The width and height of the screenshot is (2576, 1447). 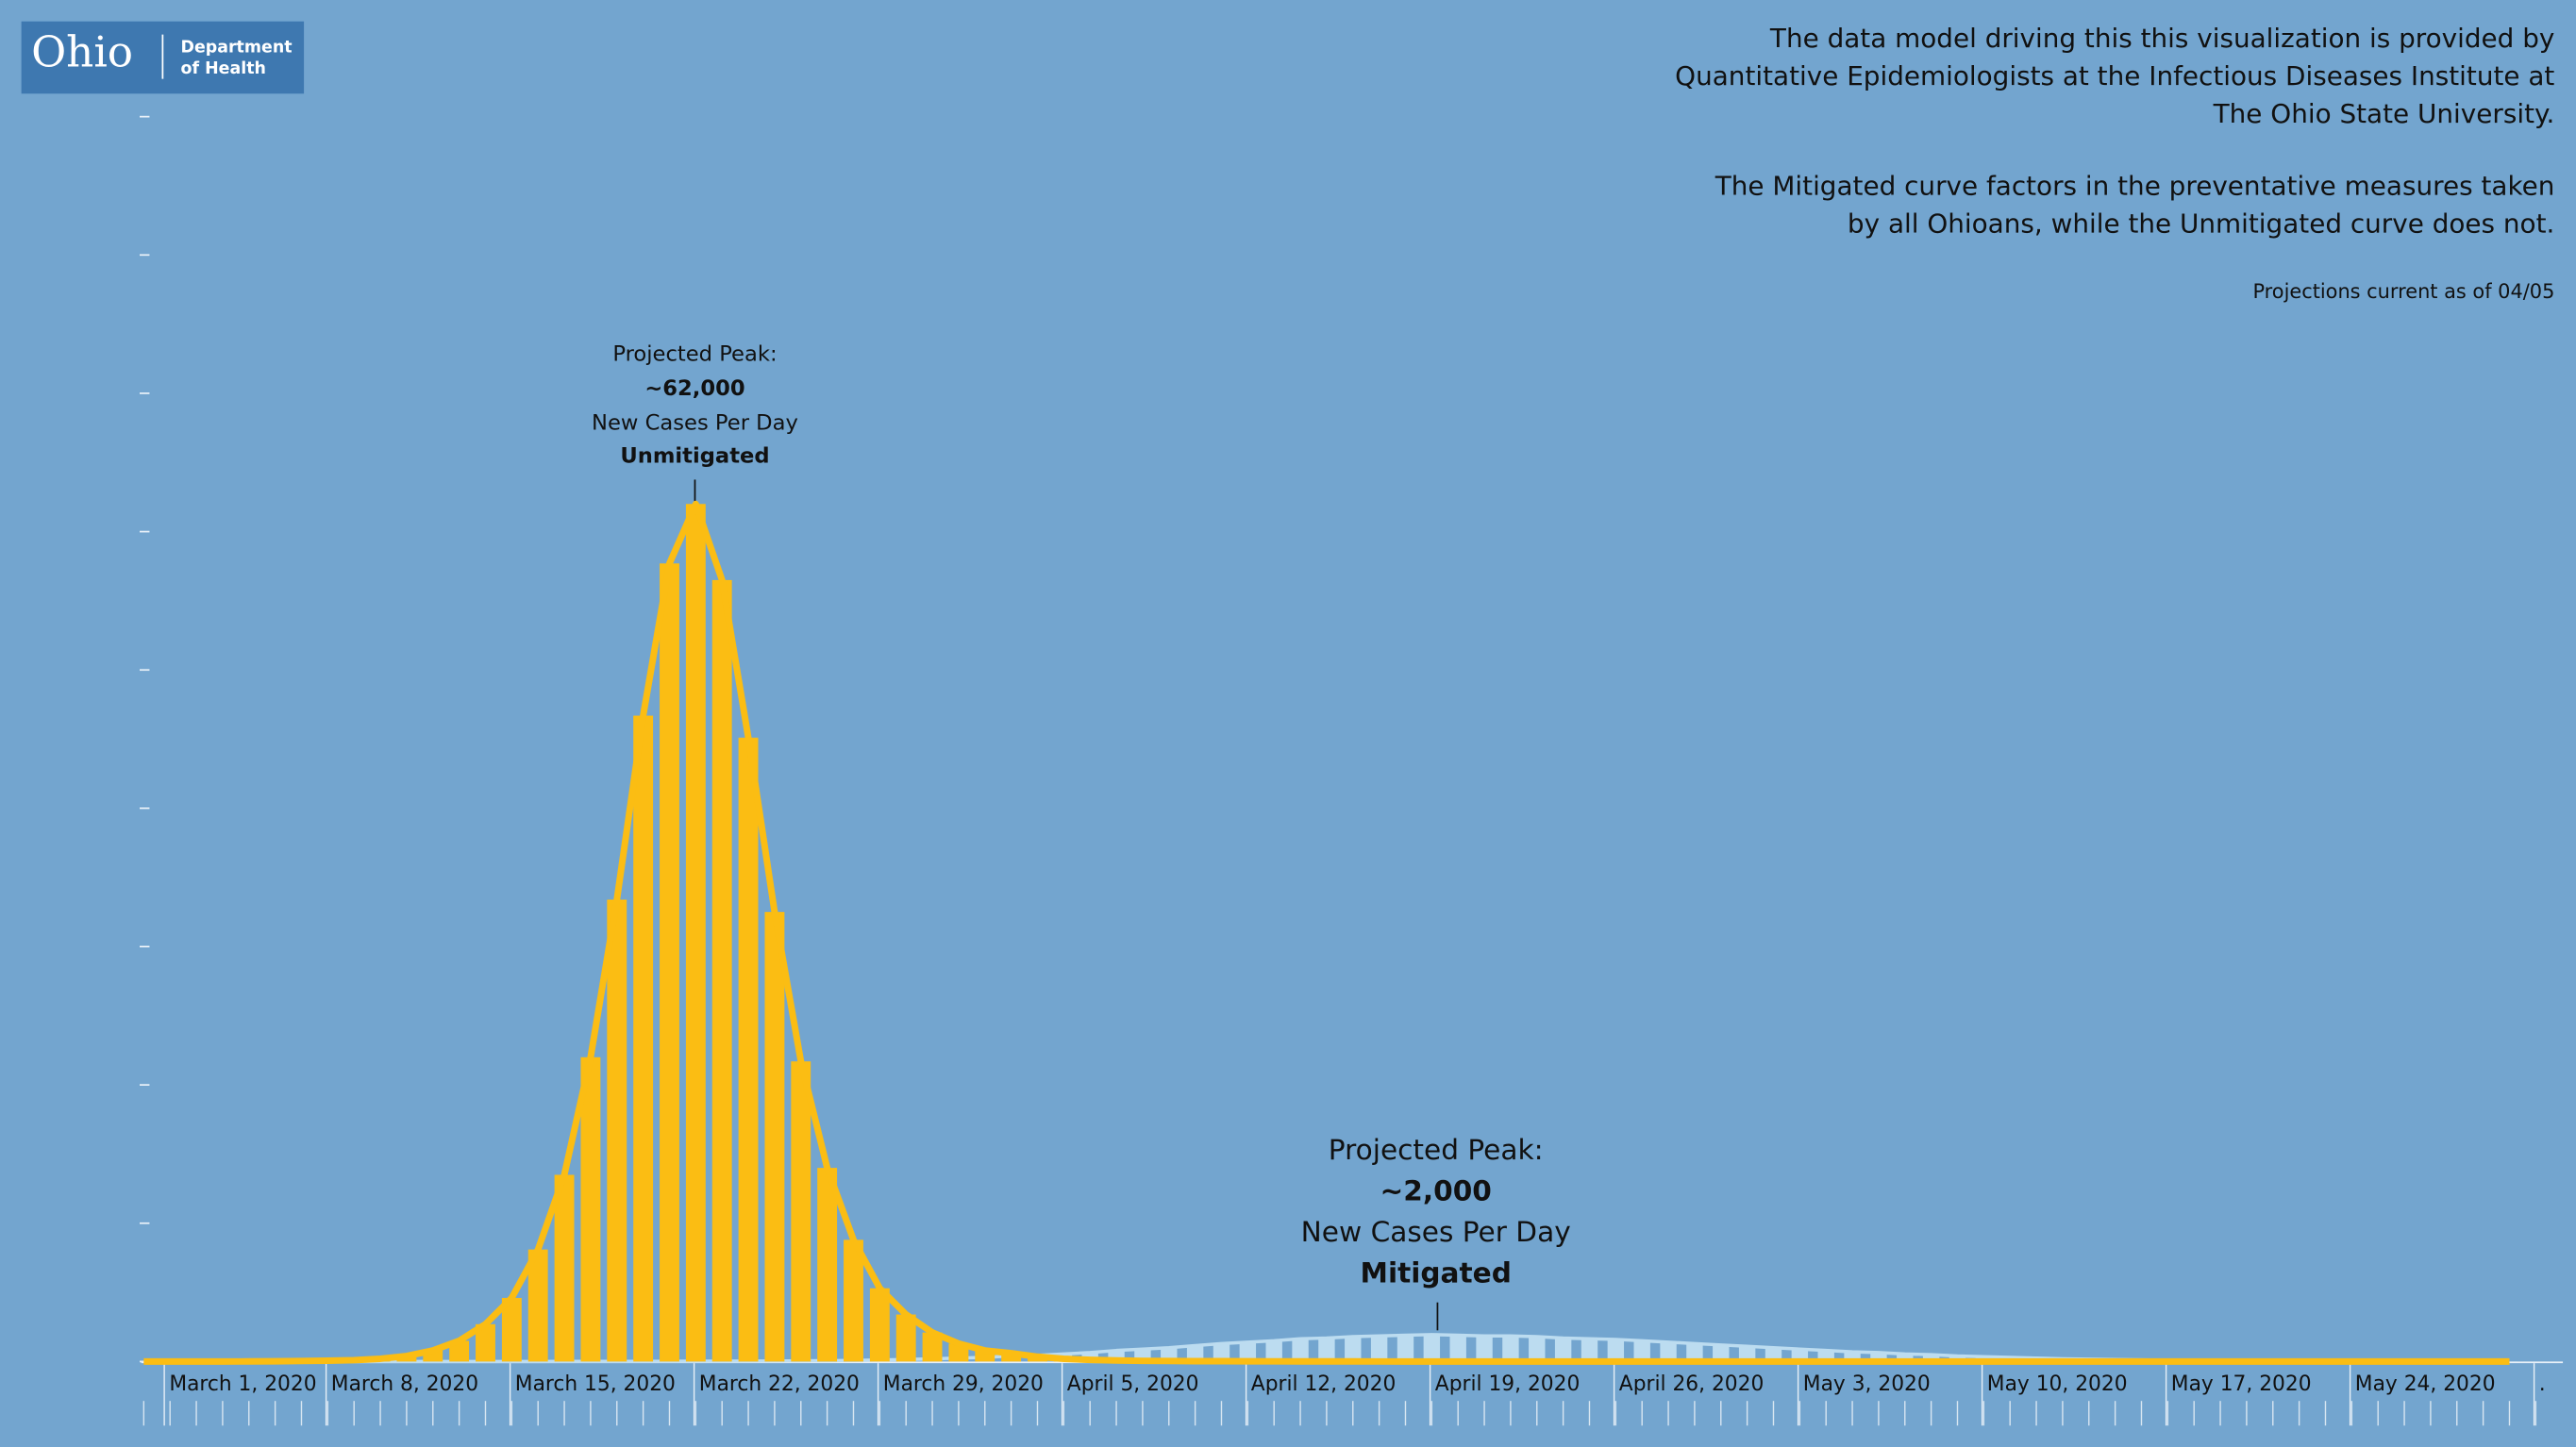 I want to click on x-tick-label: March 15, 2020, so click(x=595, y=1384).